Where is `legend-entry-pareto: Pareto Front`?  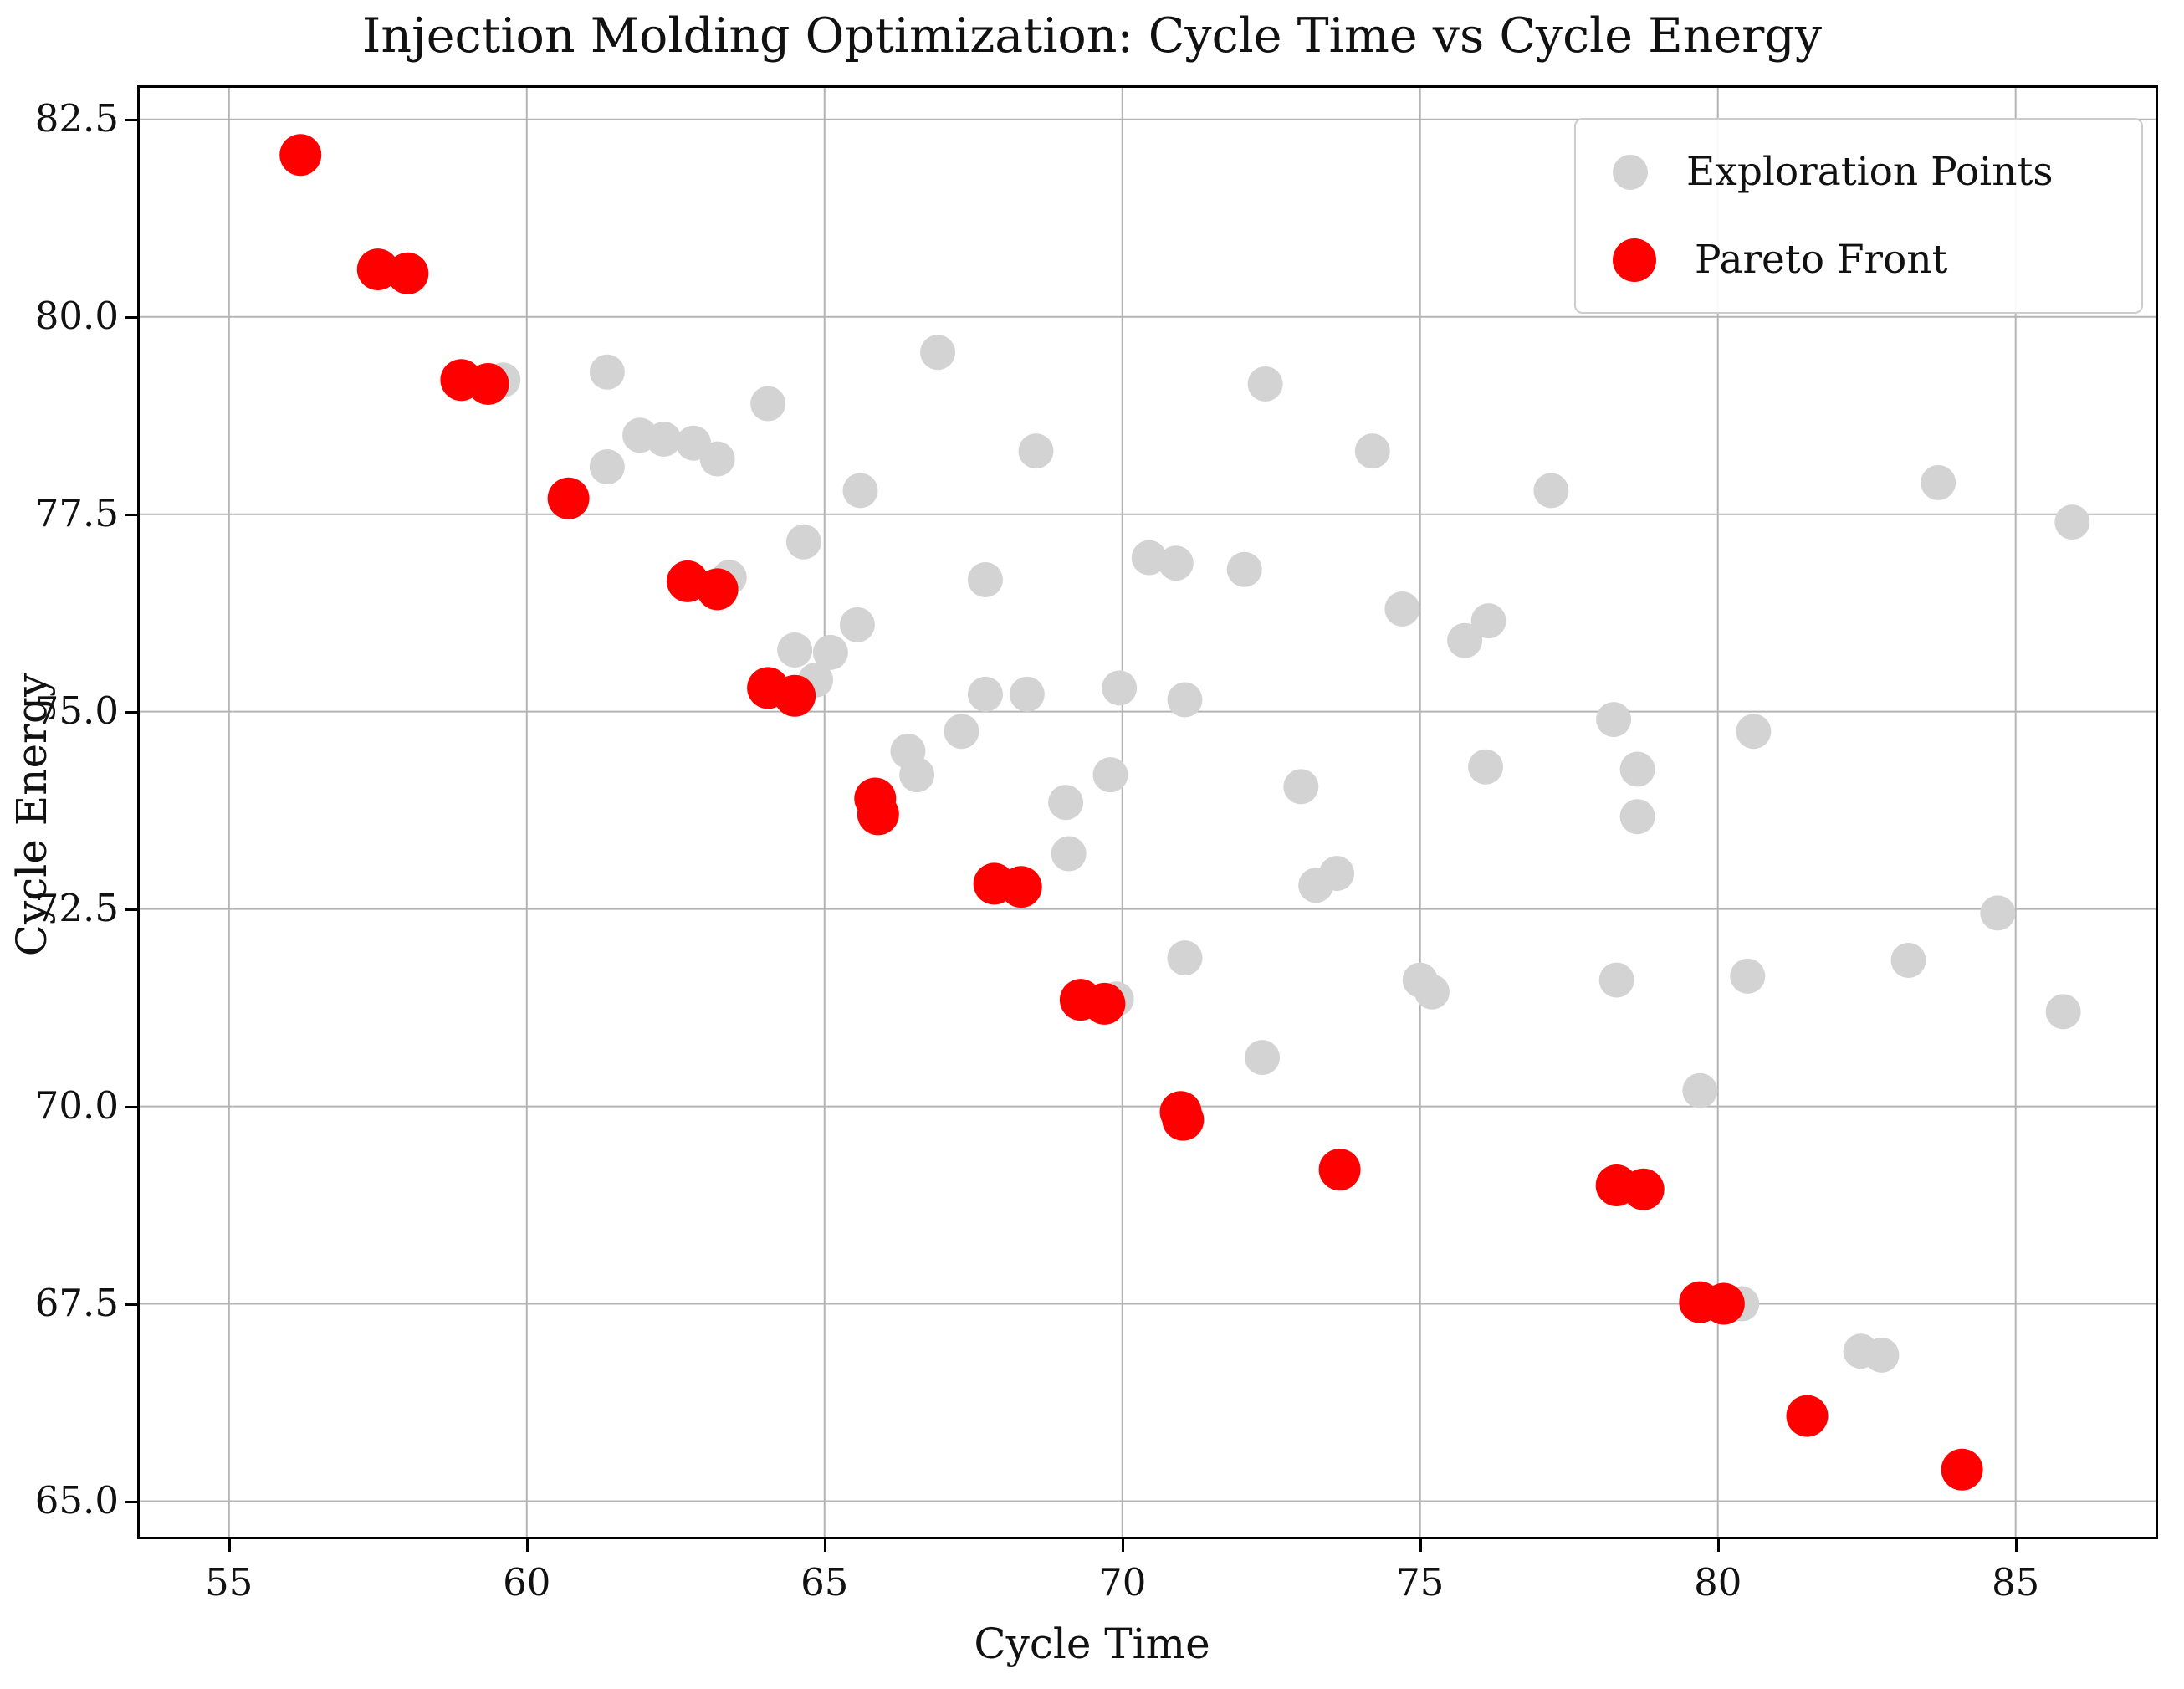
legend-entry-pareto: Pareto Front is located at coordinates (1858, 260).